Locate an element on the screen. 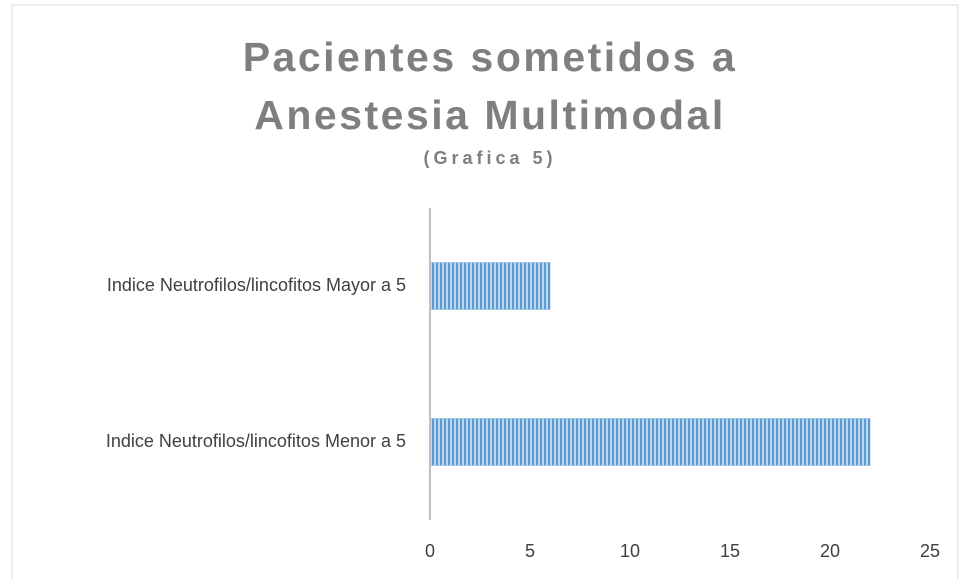 The height and width of the screenshot is (579, 961). x-tick-label: 5 is located at coordinates (530, 551).